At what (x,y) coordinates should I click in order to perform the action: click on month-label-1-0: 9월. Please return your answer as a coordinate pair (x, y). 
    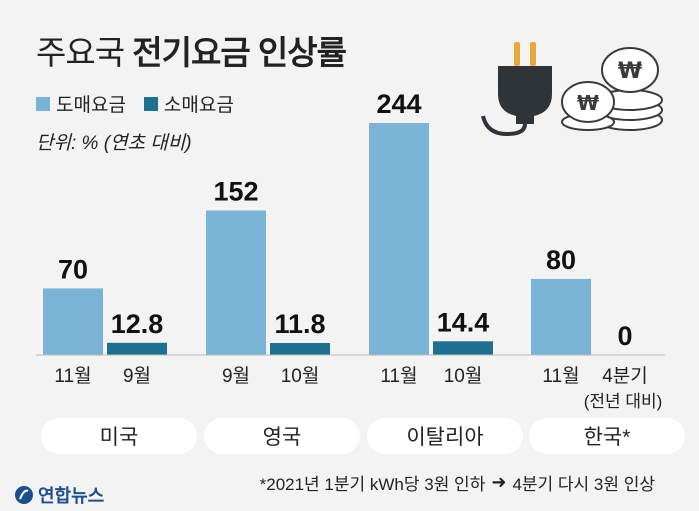
    Looking at the image, I should click on (236, 376).